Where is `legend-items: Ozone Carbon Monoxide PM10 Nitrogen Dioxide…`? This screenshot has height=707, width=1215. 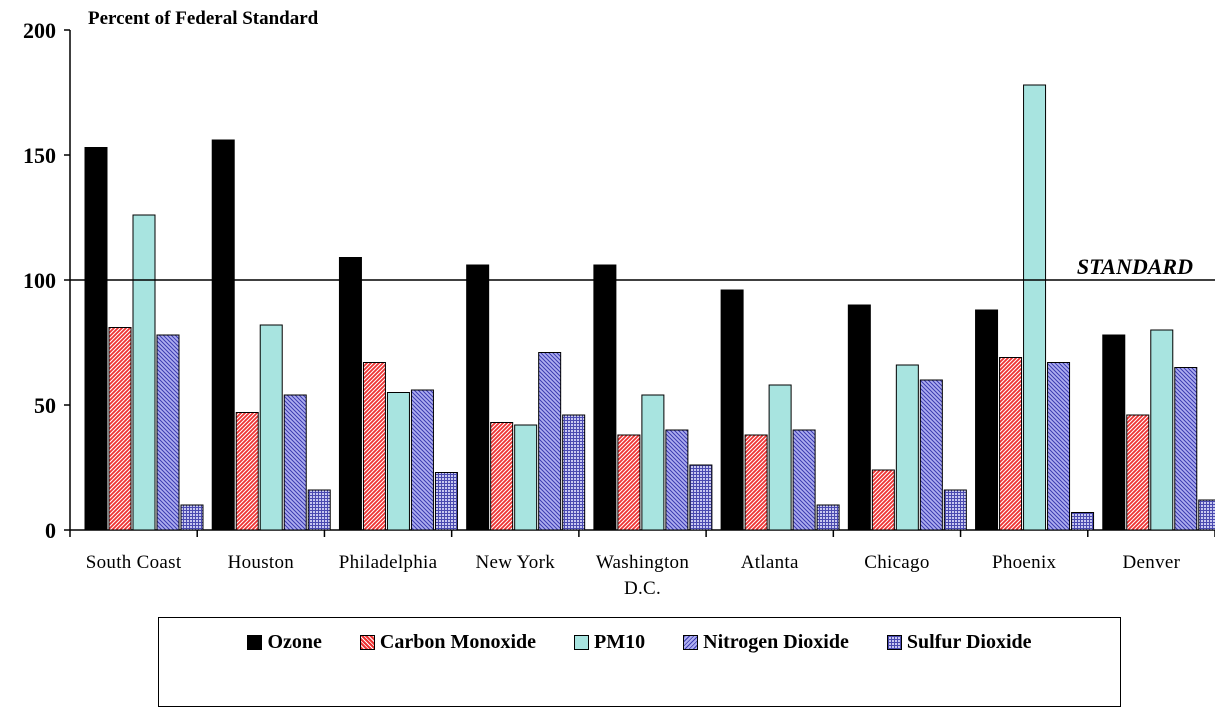 legend-items: Ozone Carbon Monoxide PM10 Nitrogen Dioxide… is located at coordinates (639, 642).